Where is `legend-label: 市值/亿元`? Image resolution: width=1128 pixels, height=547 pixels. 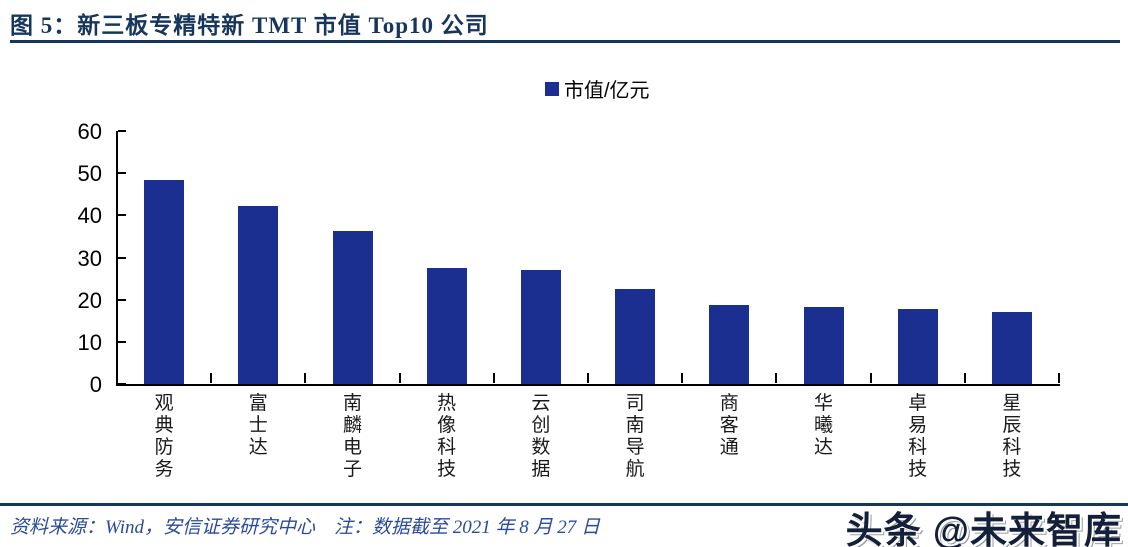
legend-label: 市值/亿元 is located at coordinates (607, 91).